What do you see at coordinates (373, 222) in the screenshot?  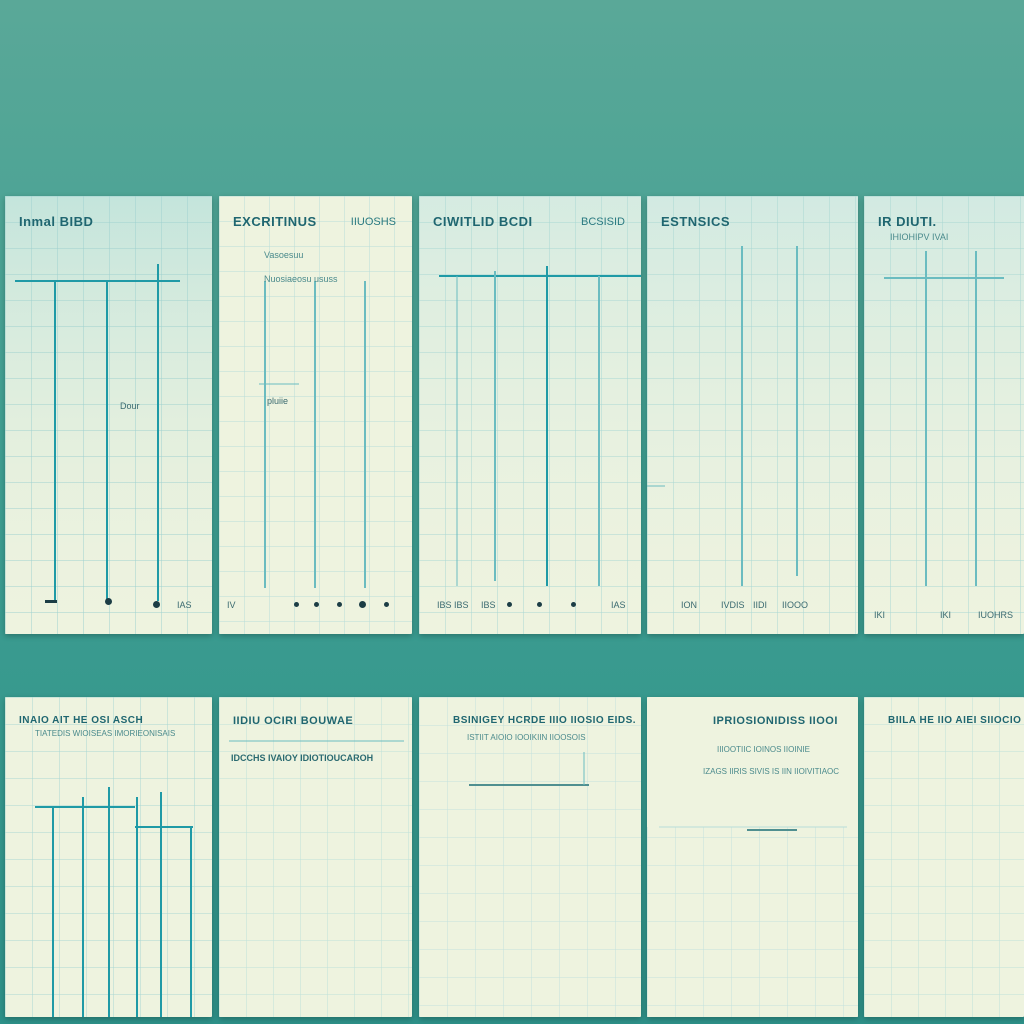 I see `sheet-subtitle-right: IIUOSHS` at bounding box center [373, 222].